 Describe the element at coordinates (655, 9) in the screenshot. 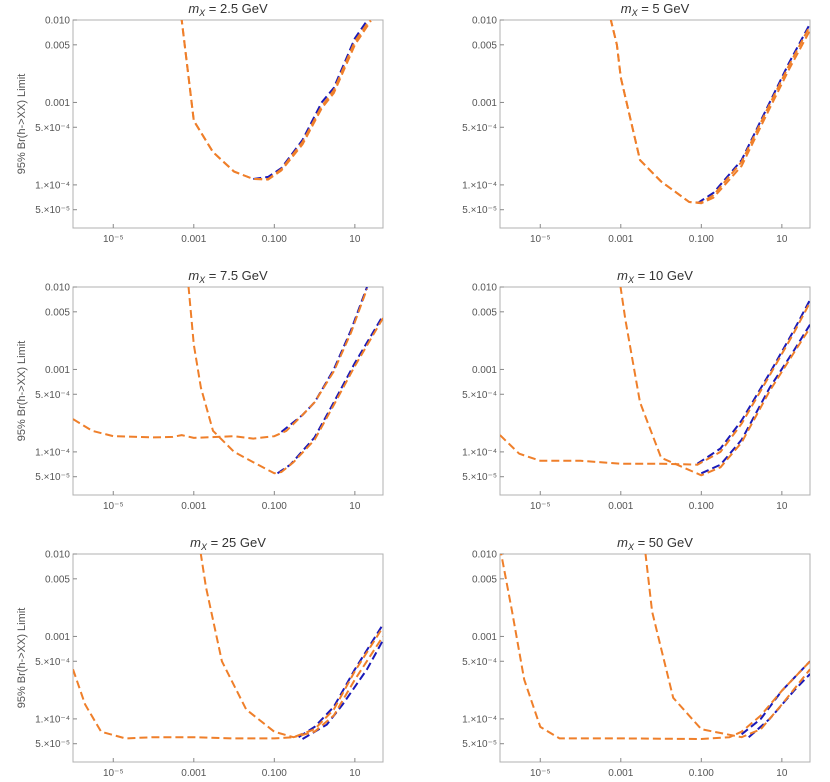

I see `chart-title: mX = 5 GeV` at that location.